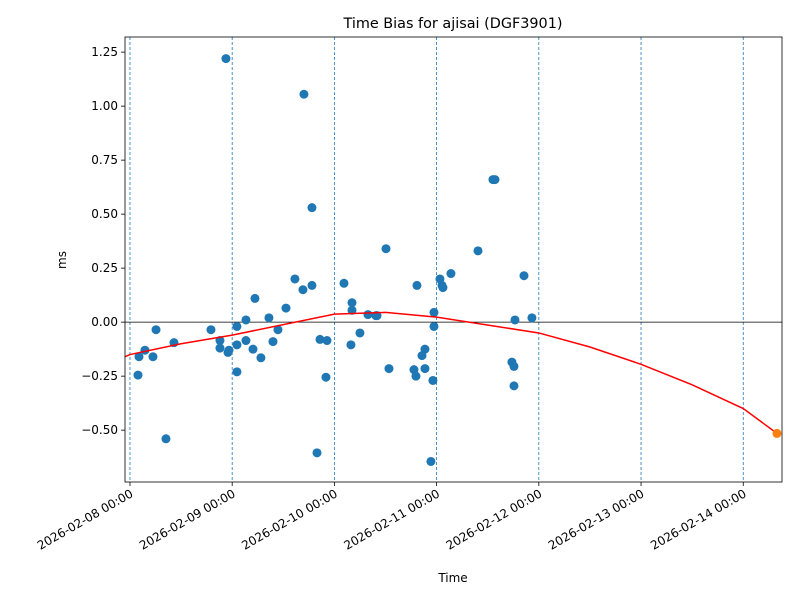 This screenshot has height=600, width=800. I want to click on y-tick-label: 0.50, so click(104, 214).